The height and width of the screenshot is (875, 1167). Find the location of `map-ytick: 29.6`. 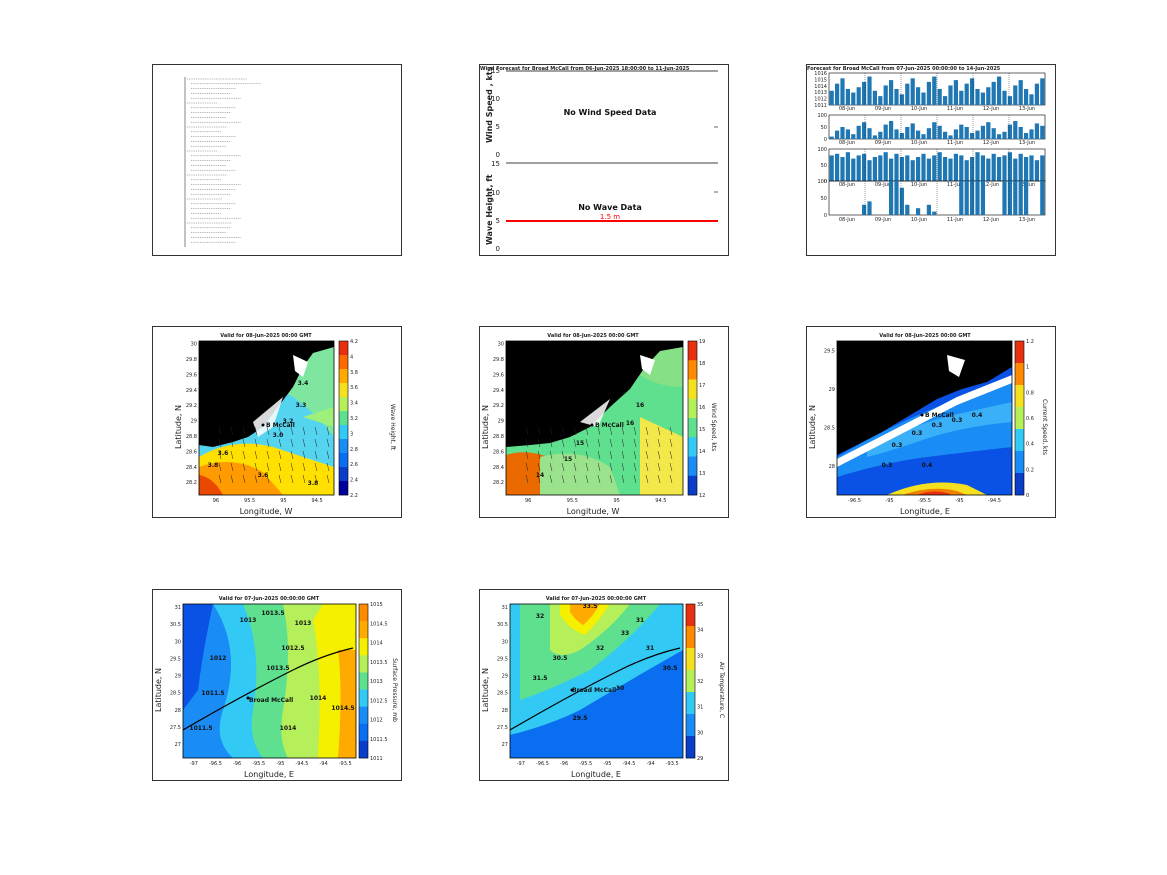

map-ytick: 29.6 is located at coordinates (498, 375).